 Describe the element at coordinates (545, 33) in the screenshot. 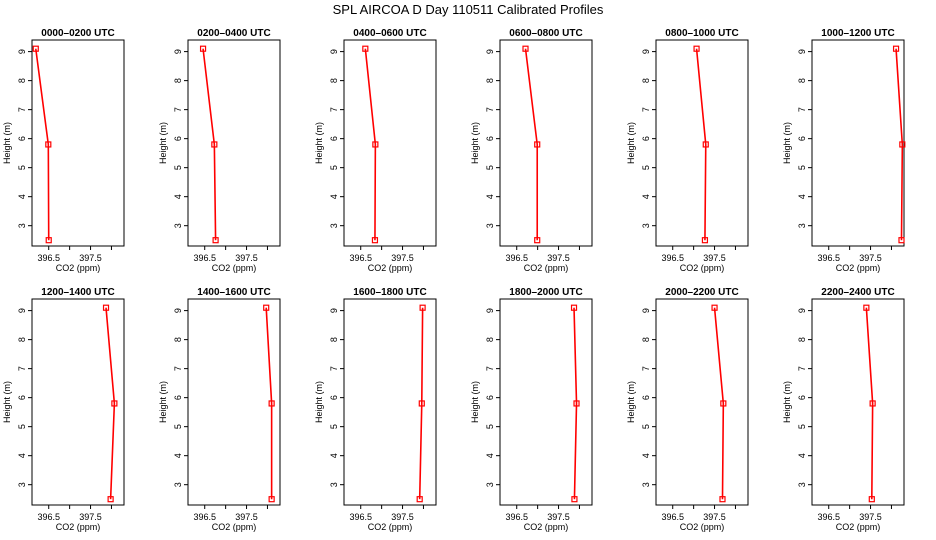

I see `panel-title: 0600–0800 UTC` at that location.